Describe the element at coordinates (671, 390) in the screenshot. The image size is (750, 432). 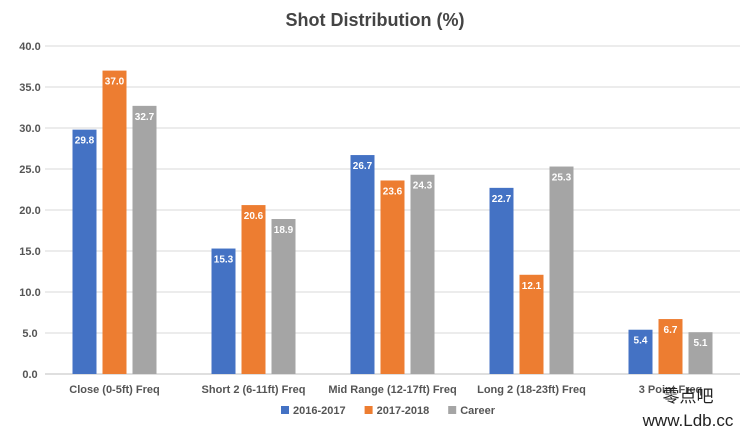
I see `x-category-label: 3 Point Freq` at that location.